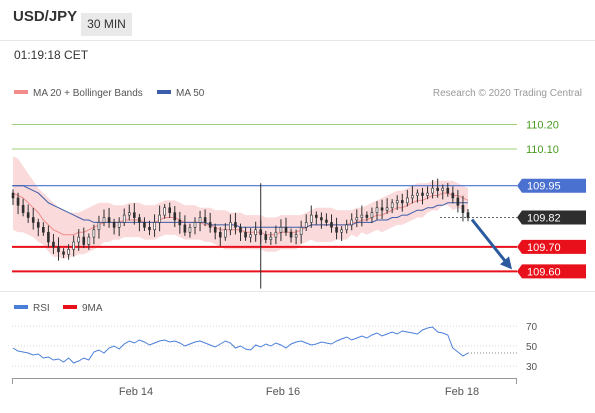  Describe the element at coordinates (41, 308) in the screenshot. I see `legend-rsi-label: RSI` at that location.